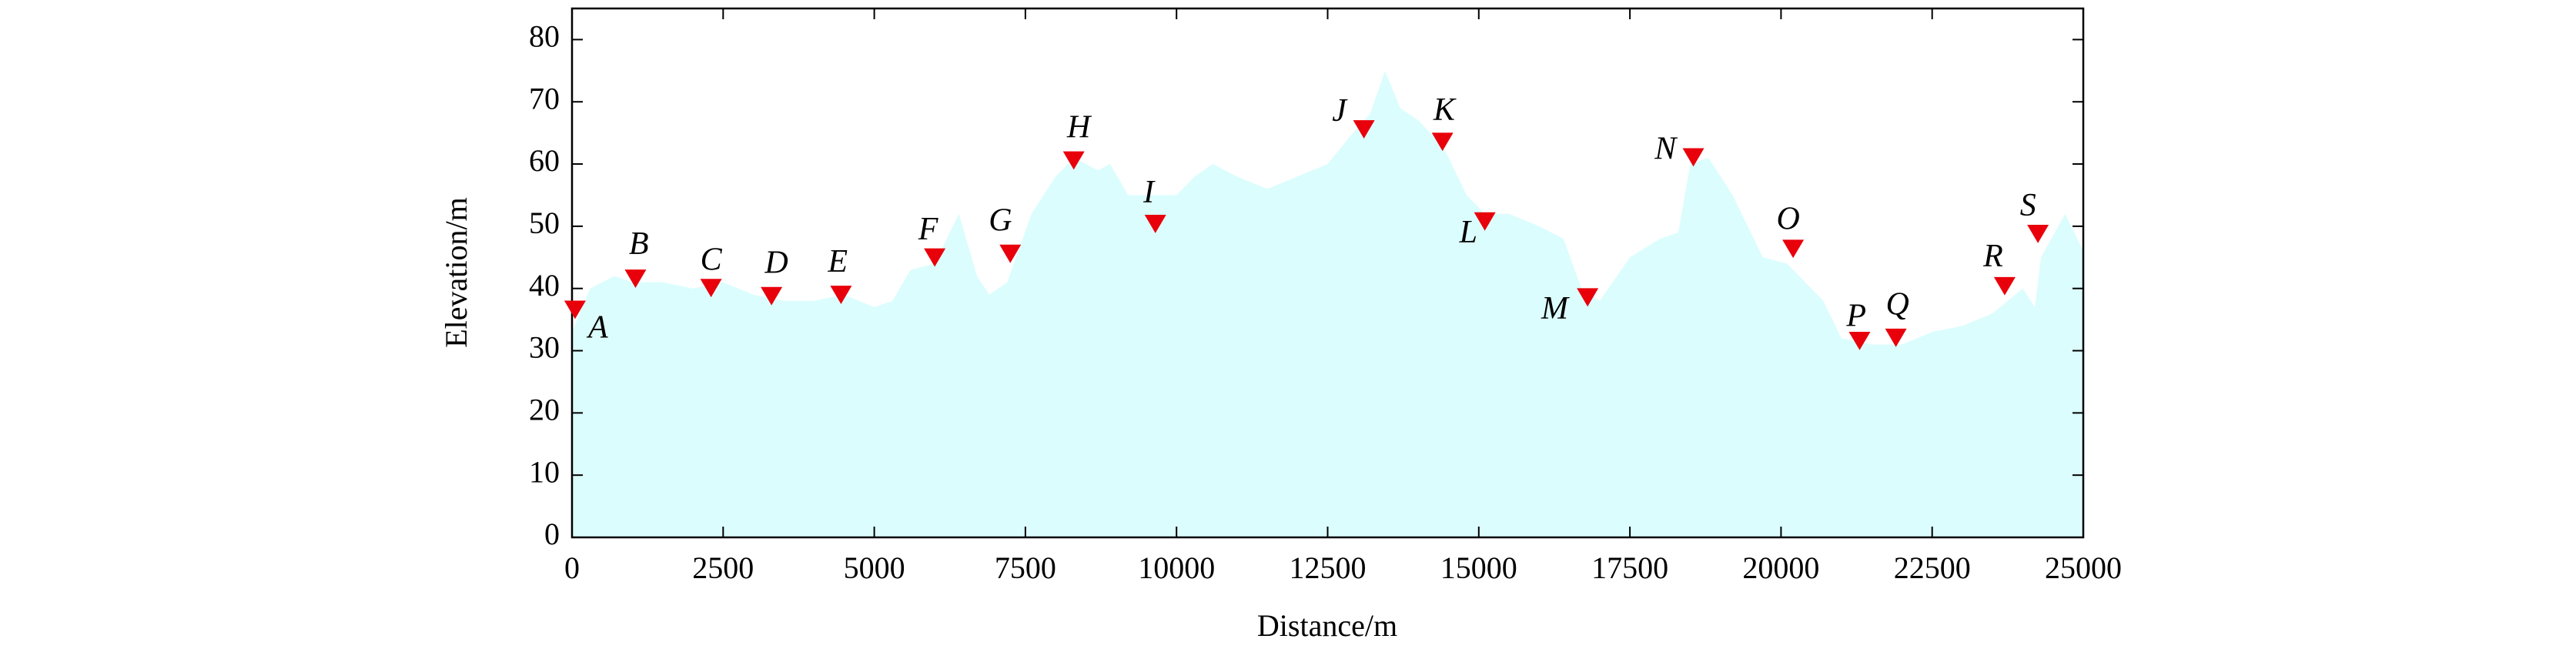 Image resolution: width=2576 pixels, height=659 pixels. I want to click on point-label: S, so click(2028, 205).